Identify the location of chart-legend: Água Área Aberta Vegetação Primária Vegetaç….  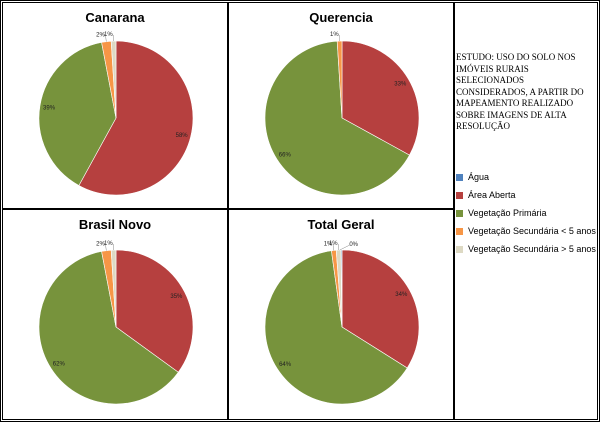
(526, 213).